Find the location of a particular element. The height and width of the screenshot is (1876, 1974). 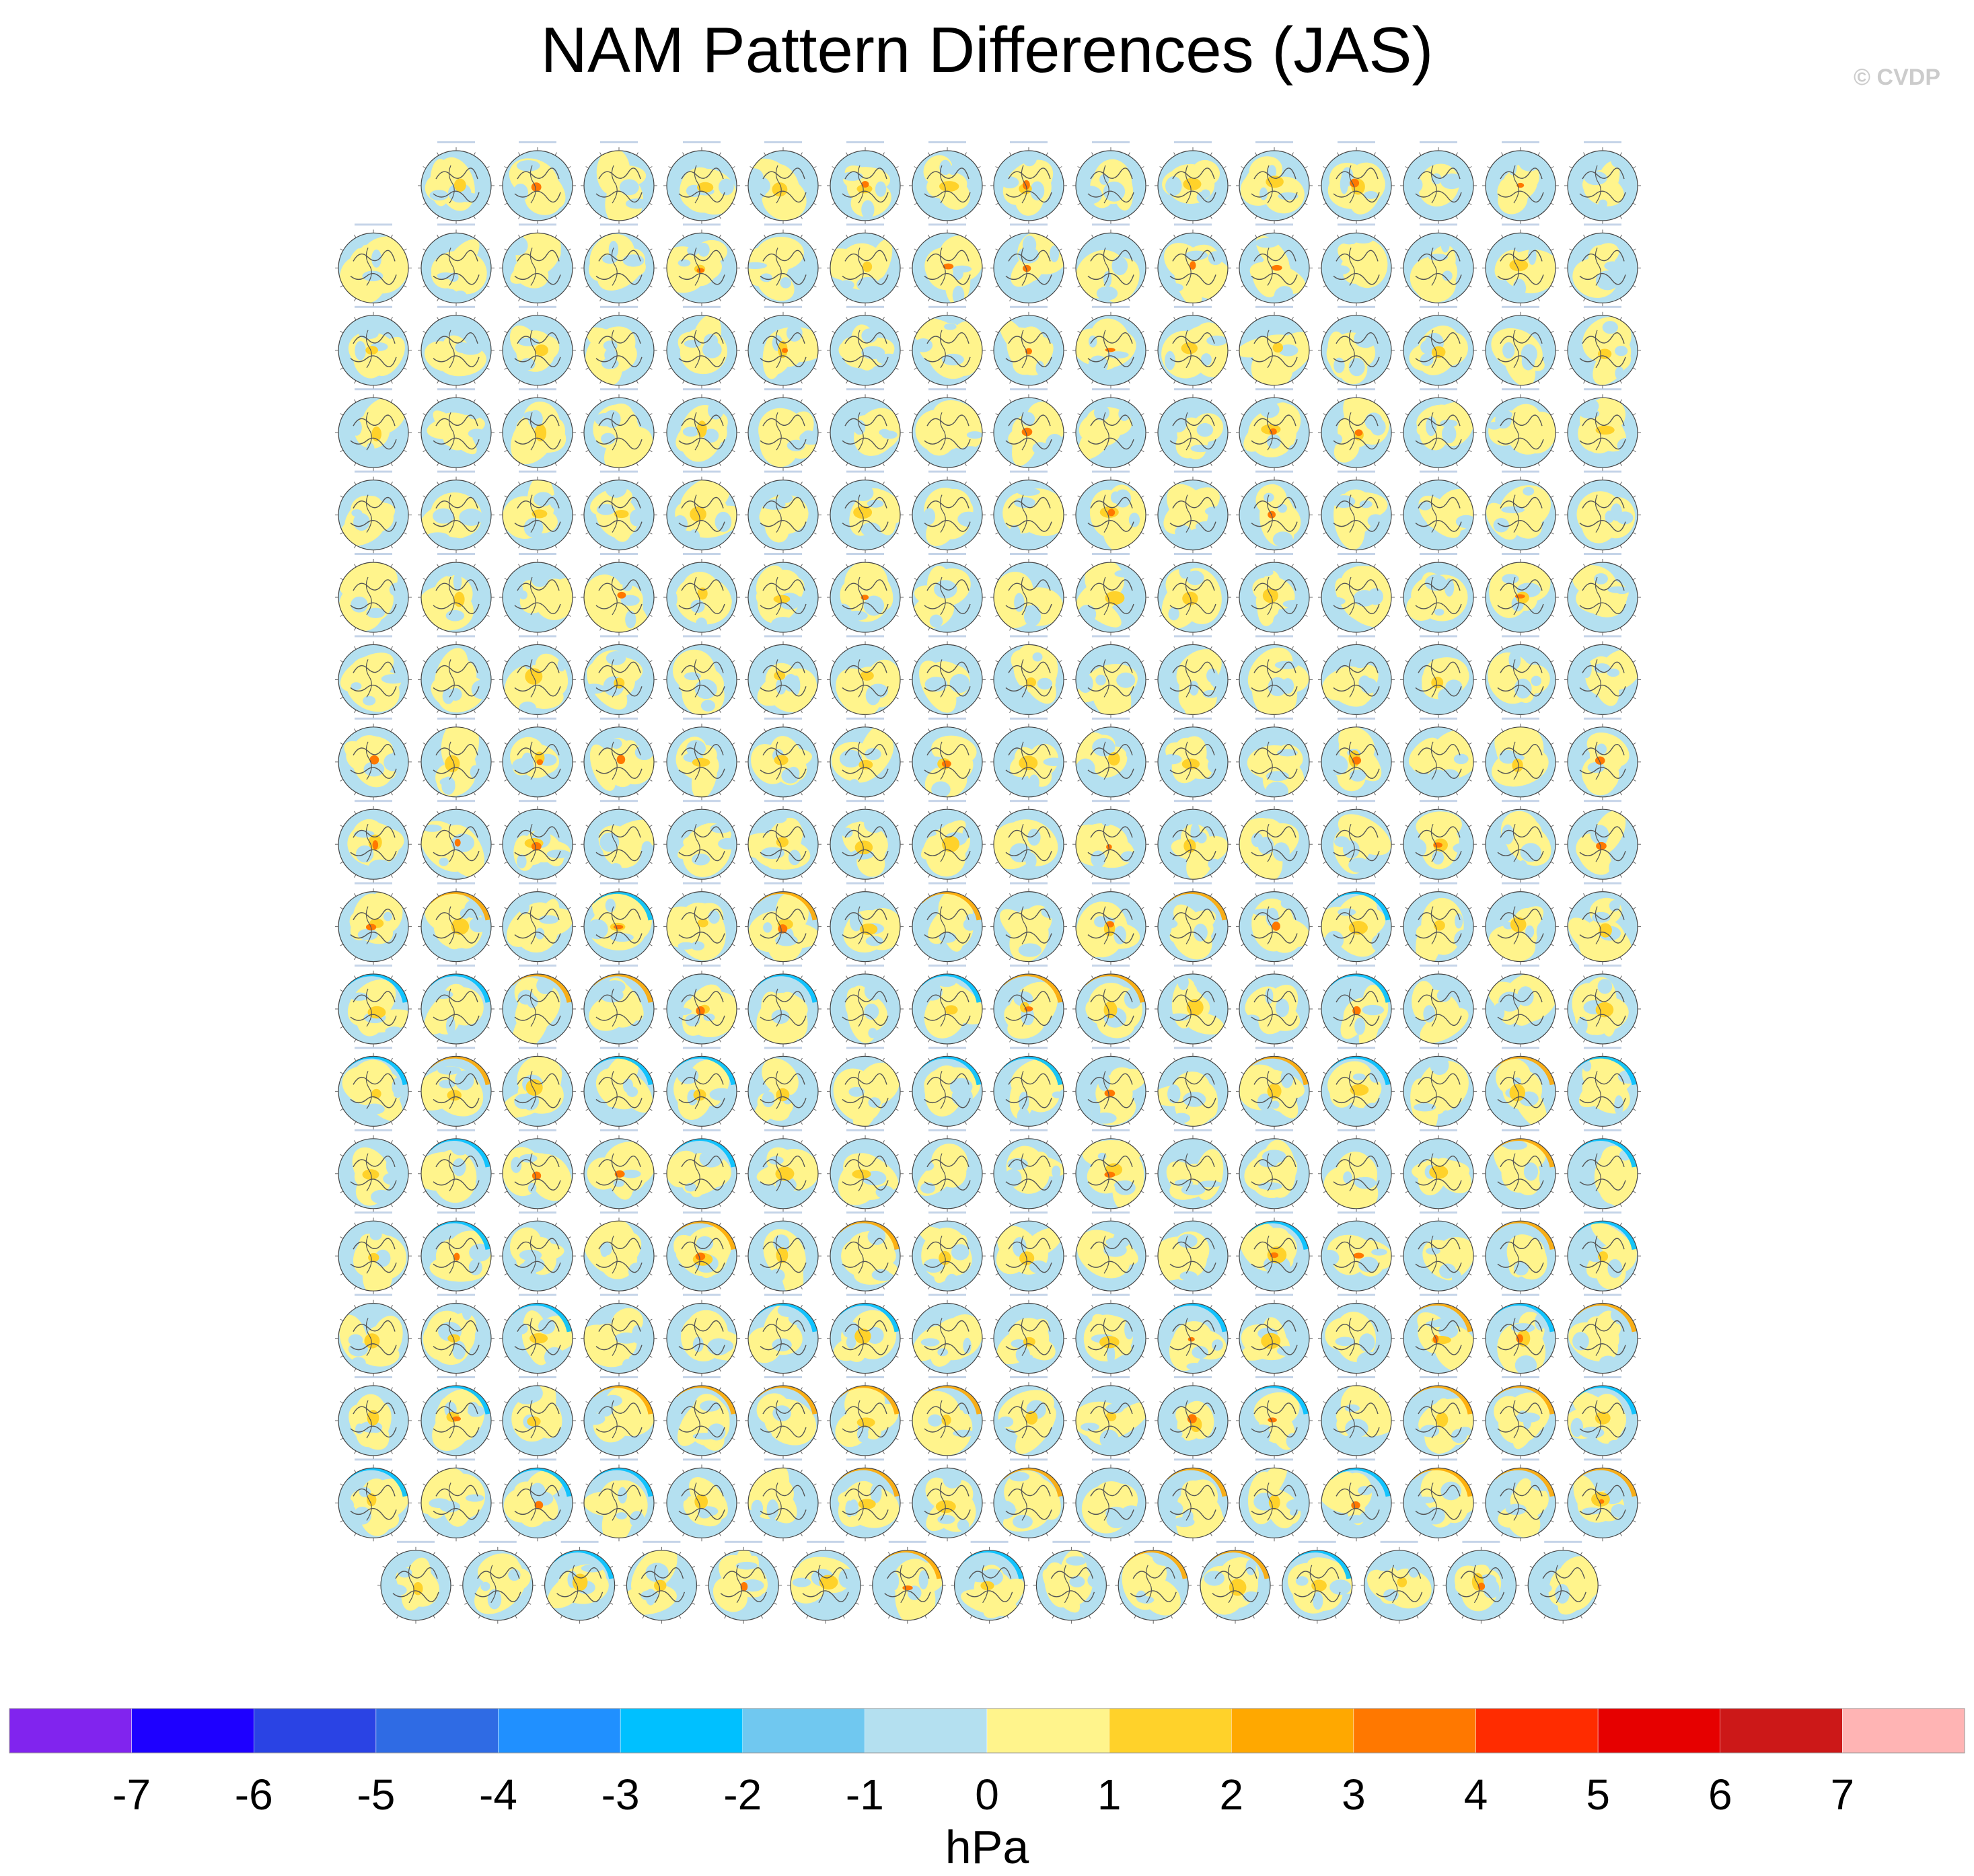

colorbar-tick-label: -4 is located at coordinates (498, 1795).